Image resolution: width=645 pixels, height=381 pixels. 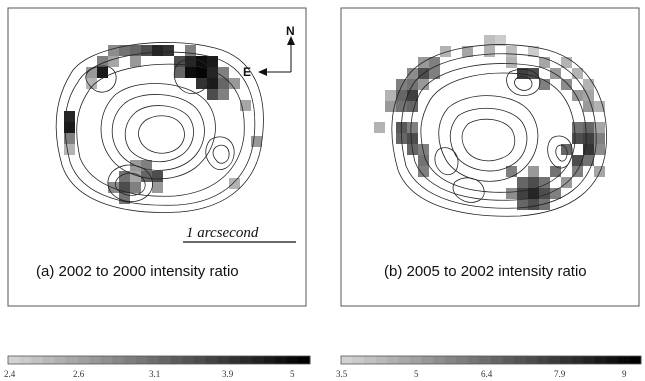 I want to click on colorbar-a-tick-2: 3.1, so click(x=154, y=374).